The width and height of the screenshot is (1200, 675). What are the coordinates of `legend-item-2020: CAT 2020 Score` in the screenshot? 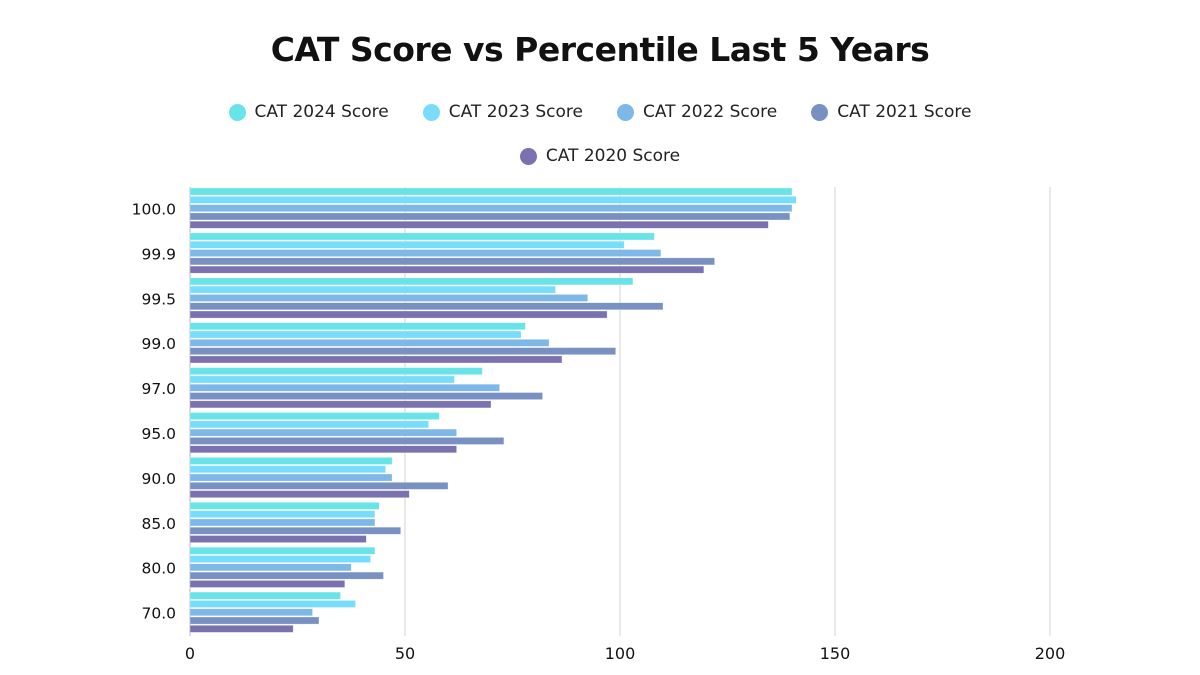 It's located at (600, 156).